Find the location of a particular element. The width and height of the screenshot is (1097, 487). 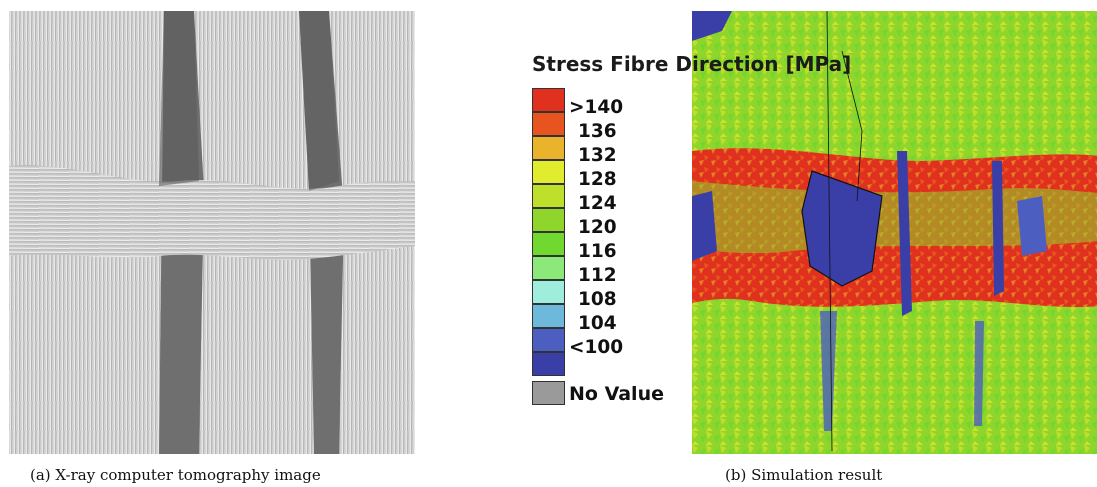

legend-tick-label: 108 is located at coordinates (597, 299).